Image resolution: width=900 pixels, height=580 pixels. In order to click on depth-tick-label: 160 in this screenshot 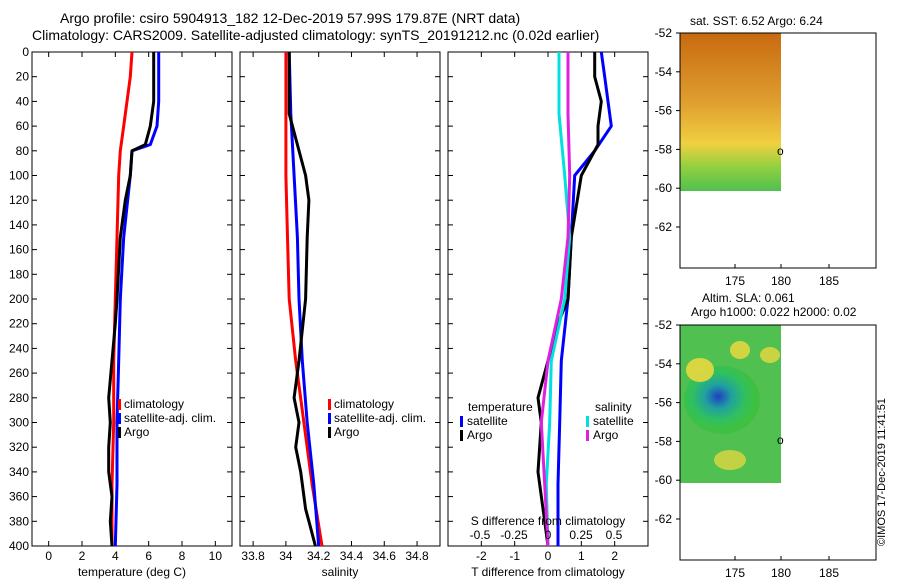, I will do `click(19, 250)`.